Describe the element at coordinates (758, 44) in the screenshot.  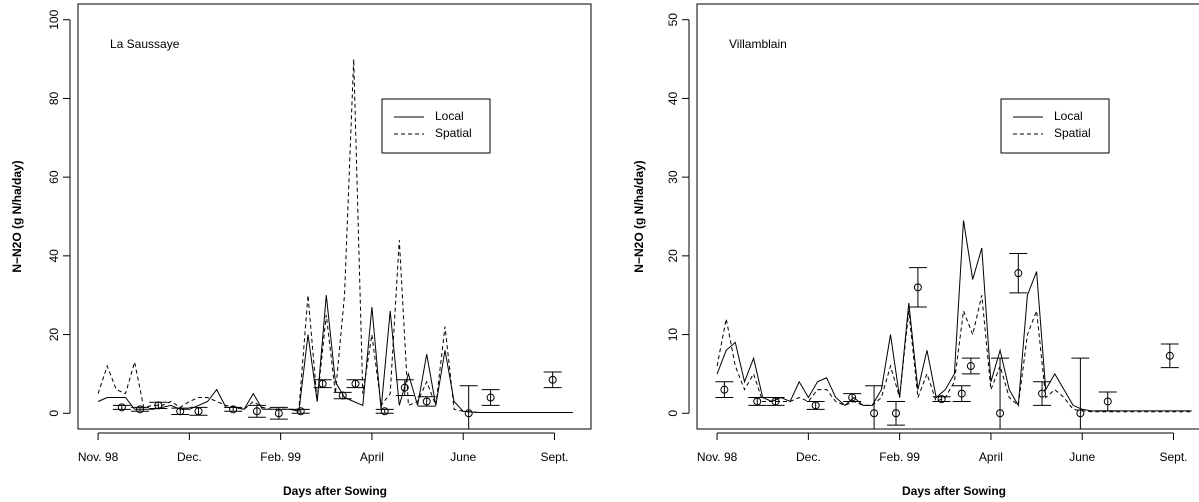
I see `annotation: Villamblain` at that location.